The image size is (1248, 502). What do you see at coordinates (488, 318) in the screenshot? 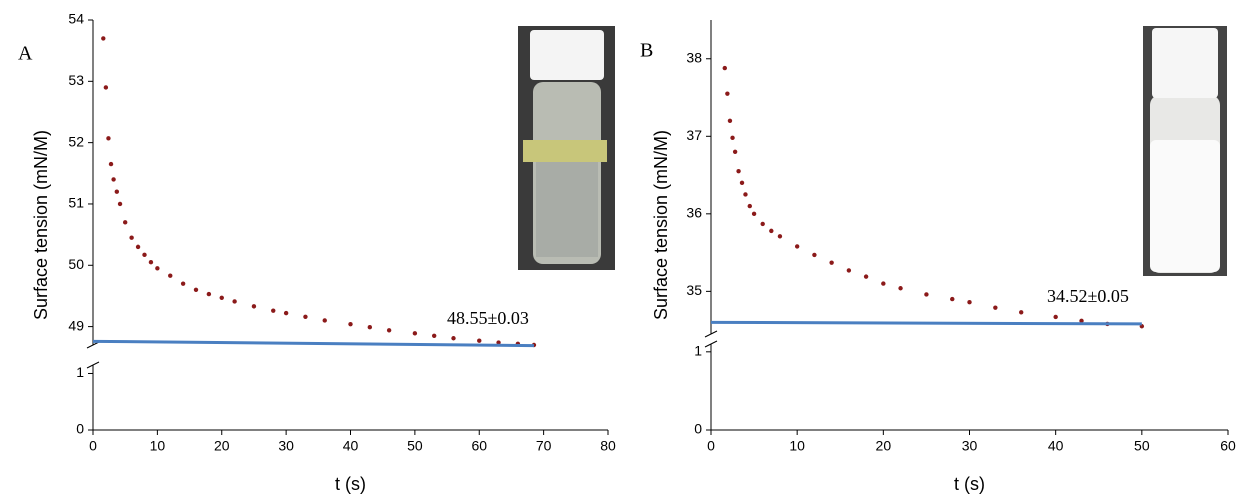
I see `annotation: 48.55±0.03` at bounding box center [488, 318].